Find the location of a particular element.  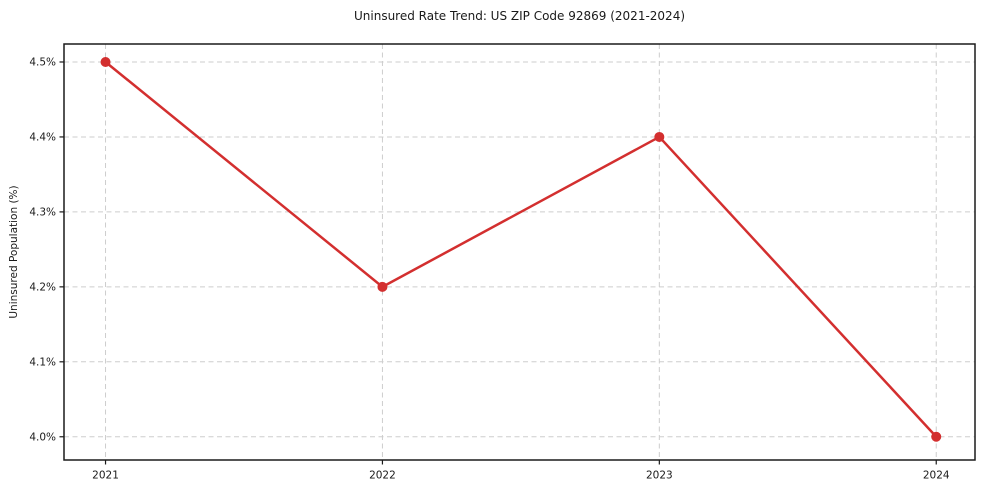

y-tick-label: 4.0% is located at coordinates (42, 437).